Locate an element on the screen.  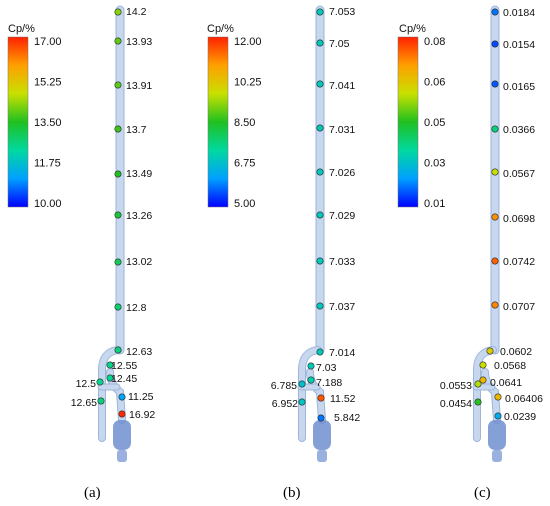
point-value-label: 12.5 is located at coordinates (86, 384).